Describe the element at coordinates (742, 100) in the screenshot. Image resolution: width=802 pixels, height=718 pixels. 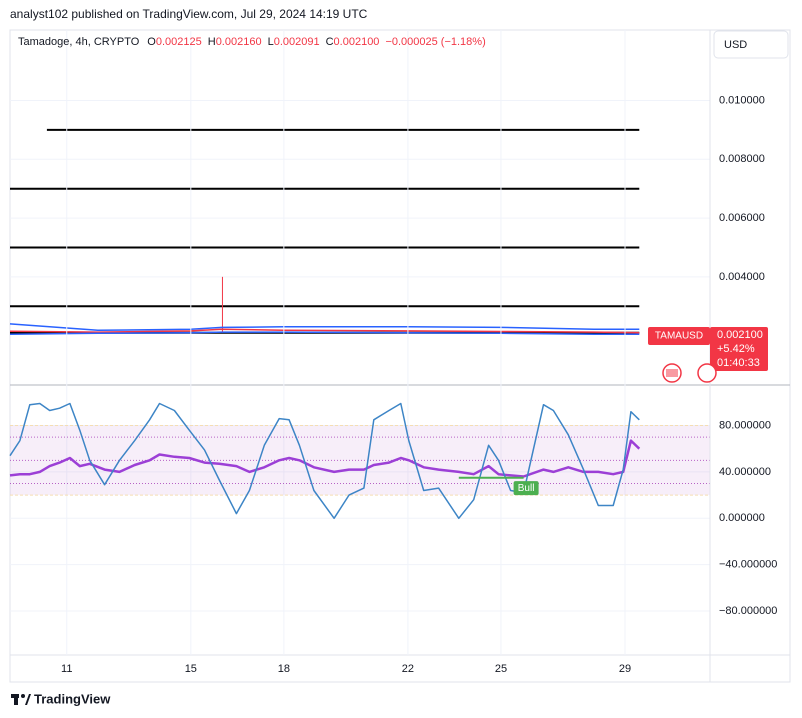
I see `y-tick-label: 0.010000` at that location.